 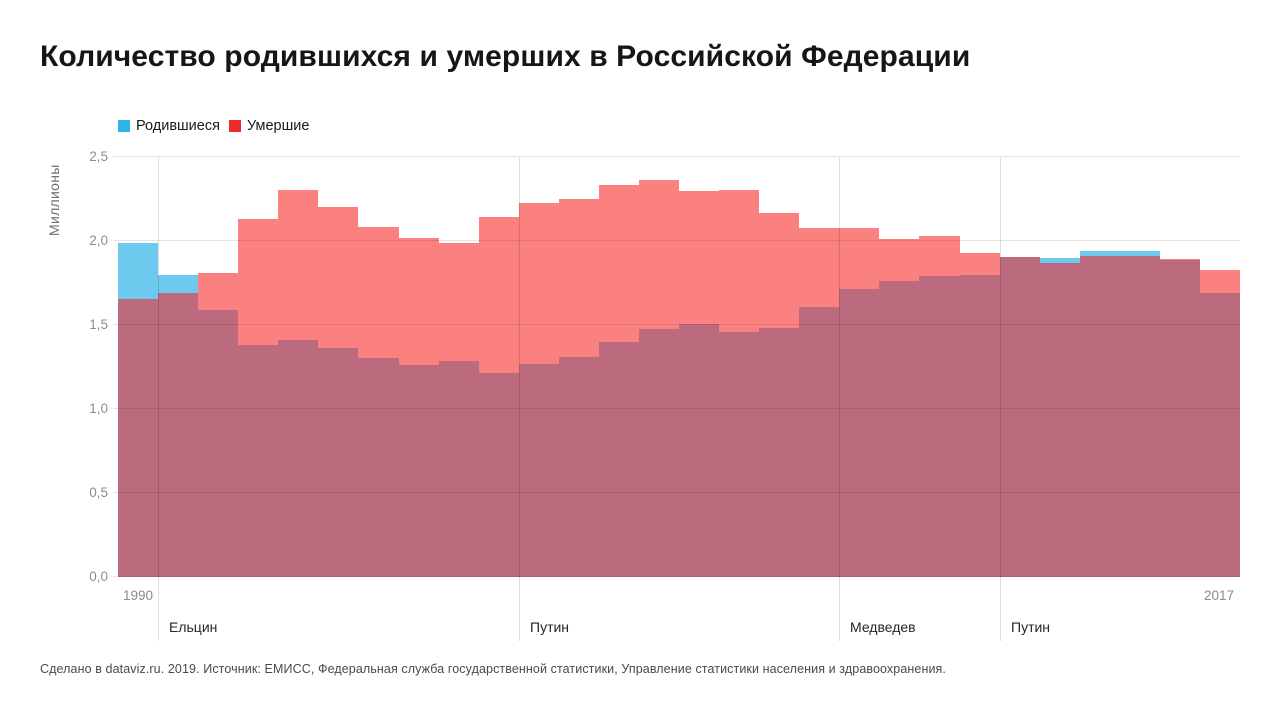 I want to click on y-tick-label-2,0: 2,0, so click(x=98, y=240).